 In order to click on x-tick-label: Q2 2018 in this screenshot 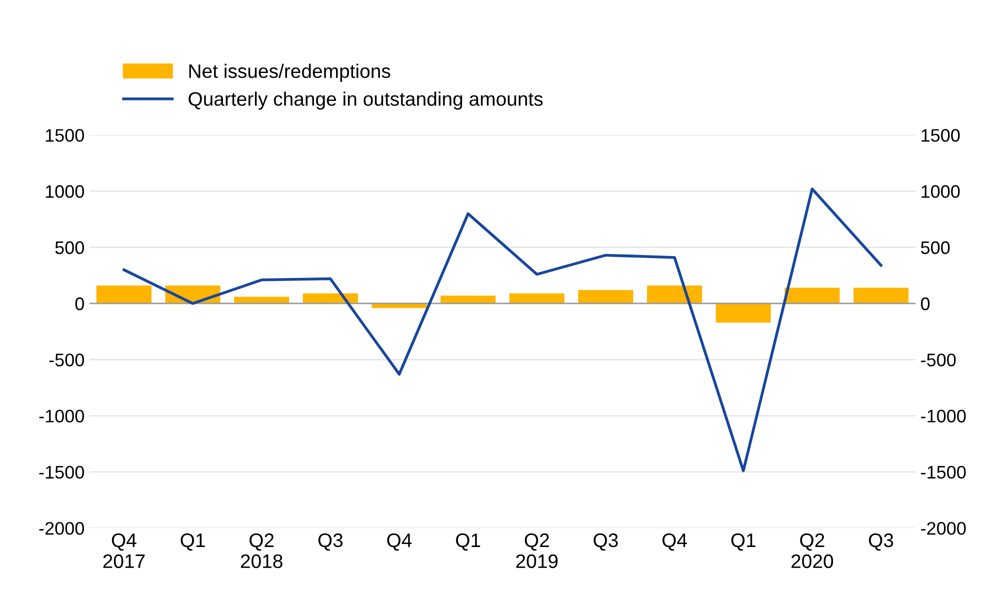, I will do `click(261, 550)`.